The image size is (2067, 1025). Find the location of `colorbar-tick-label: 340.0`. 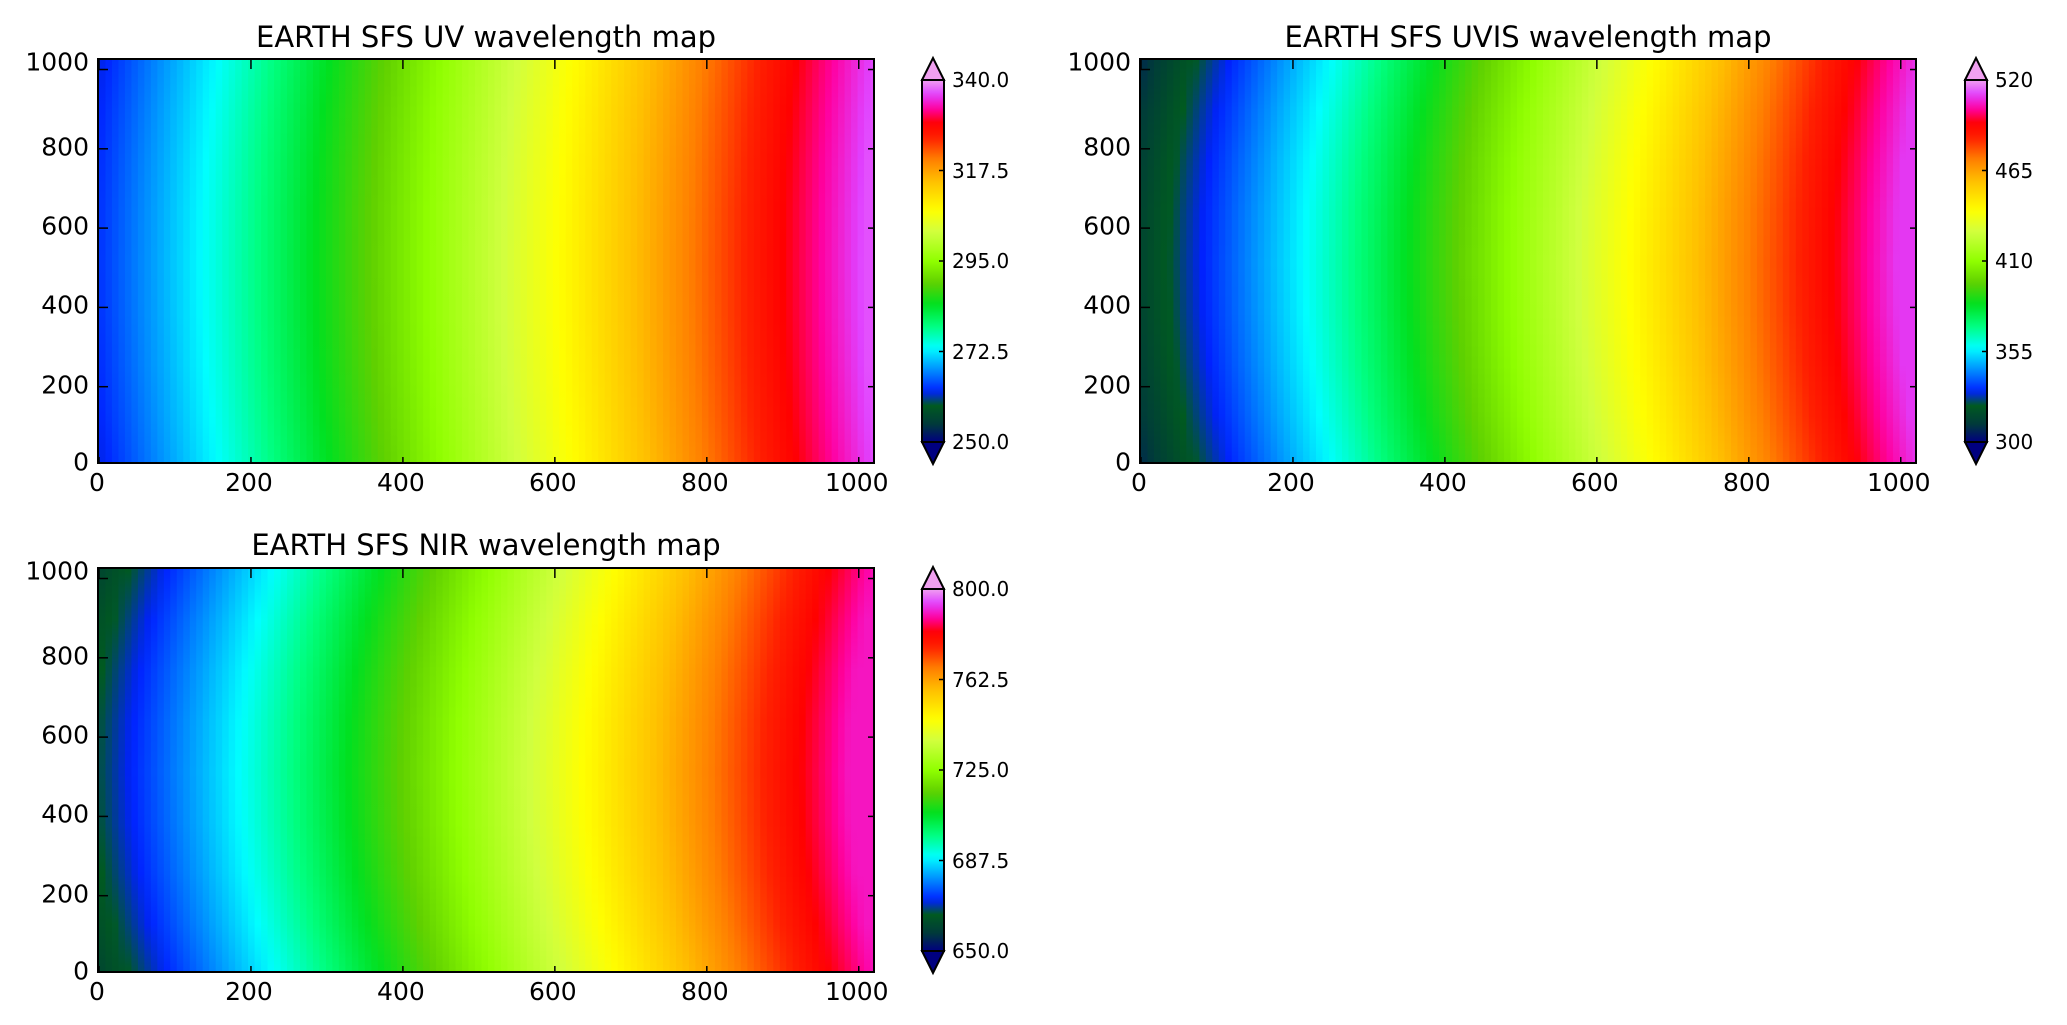

colorbar-tick-label: 340.0 is located at coordinates (981, 80).